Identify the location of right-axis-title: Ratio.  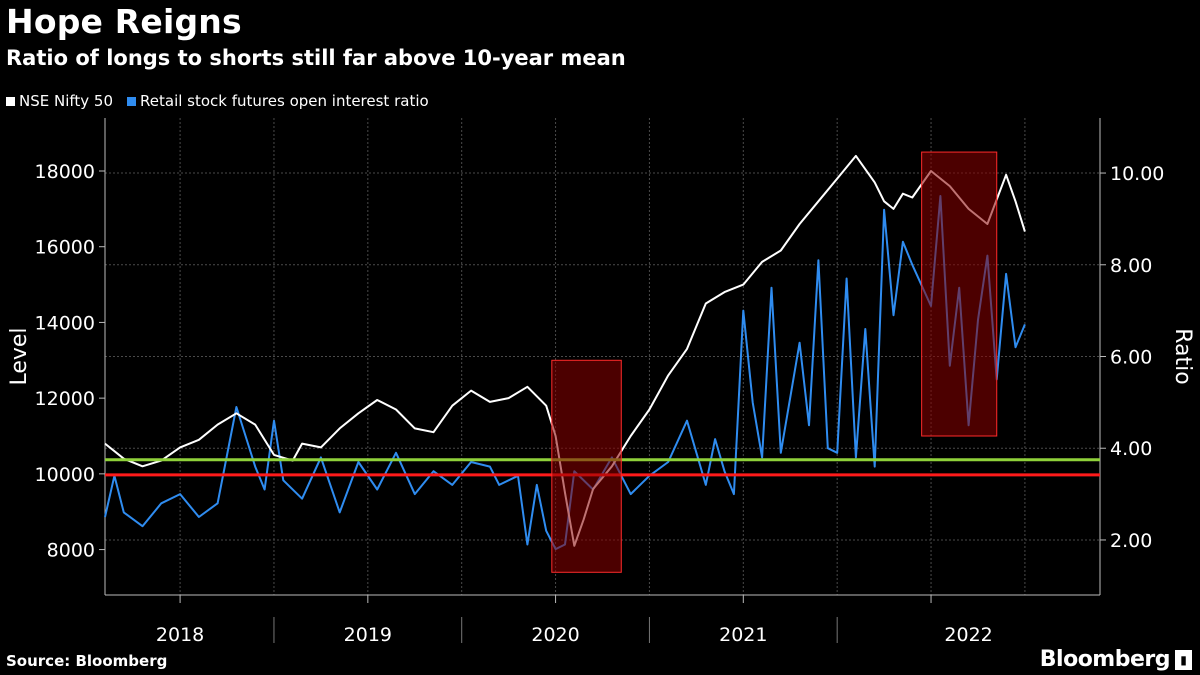
(1182, 356).